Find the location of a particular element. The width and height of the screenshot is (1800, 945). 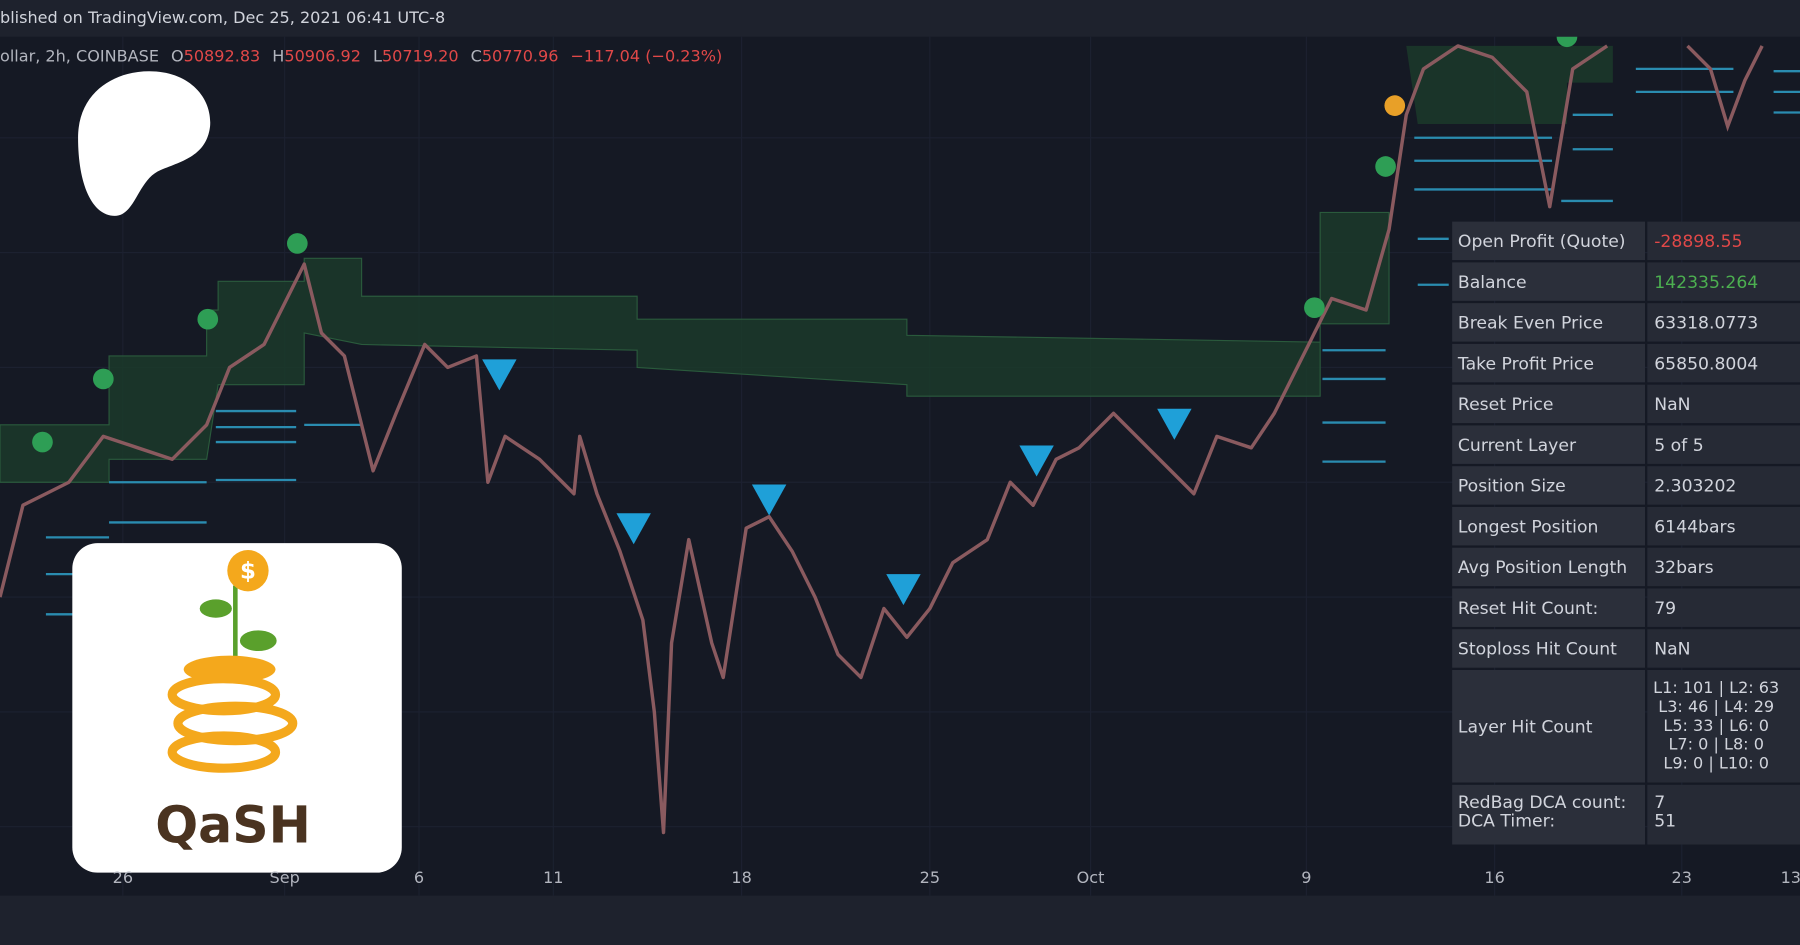

x-axis-label: 23 is located at coordinates (1682, 877).